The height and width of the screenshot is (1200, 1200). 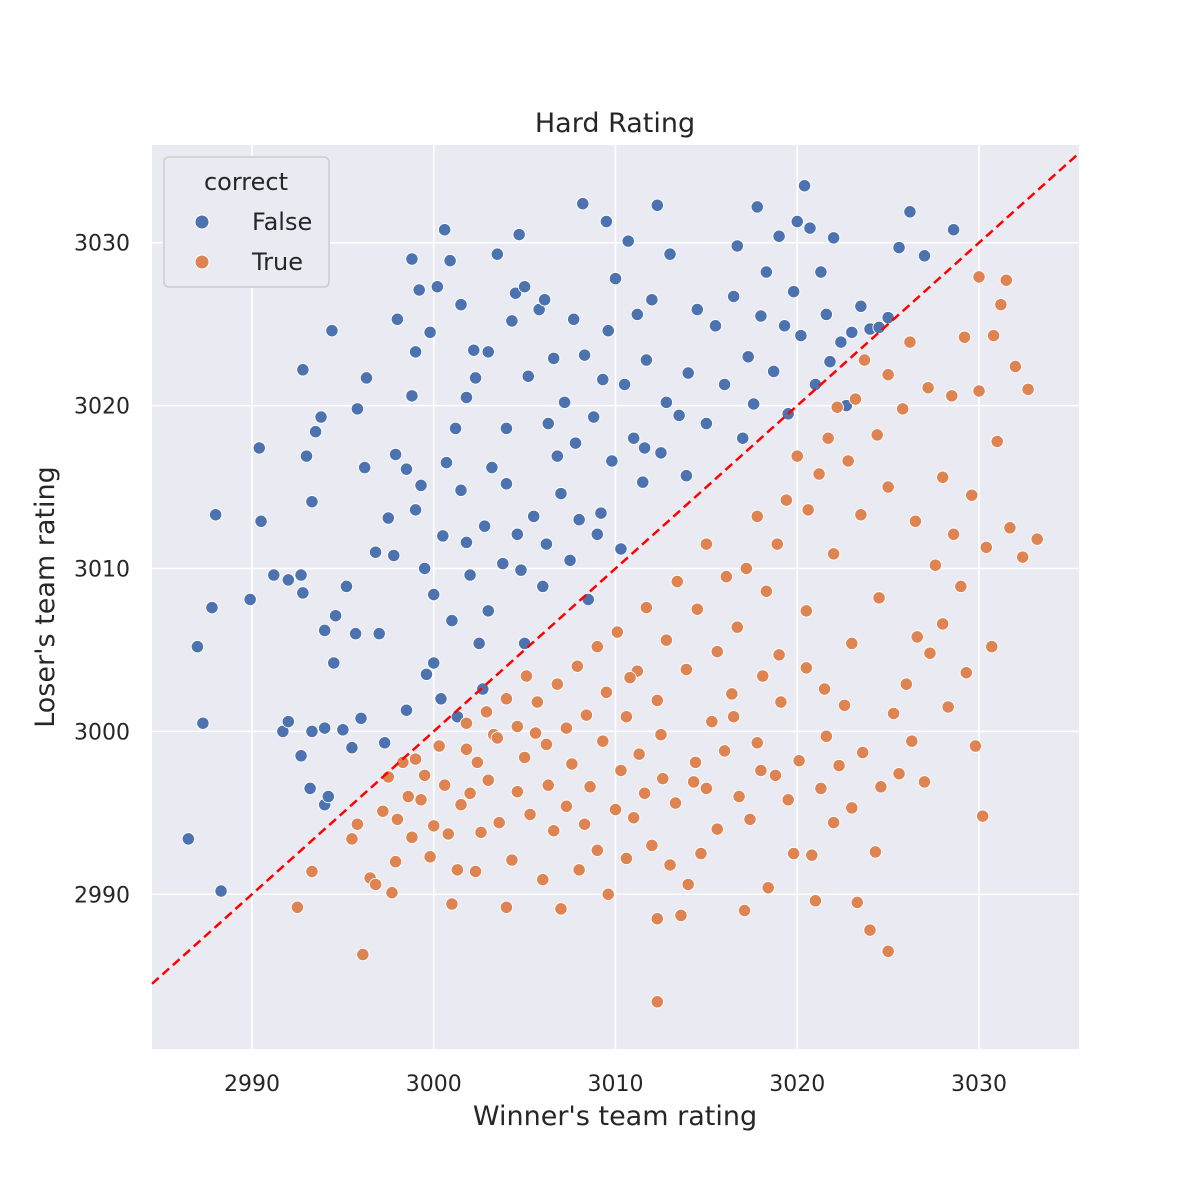 I want to click on x-tick-label: 2990, so click(x=252, y=1084).